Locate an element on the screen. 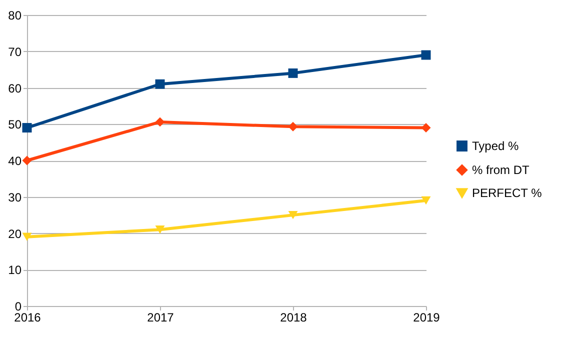  x-tick-label: 2018 is located at coordinates (294, 317).